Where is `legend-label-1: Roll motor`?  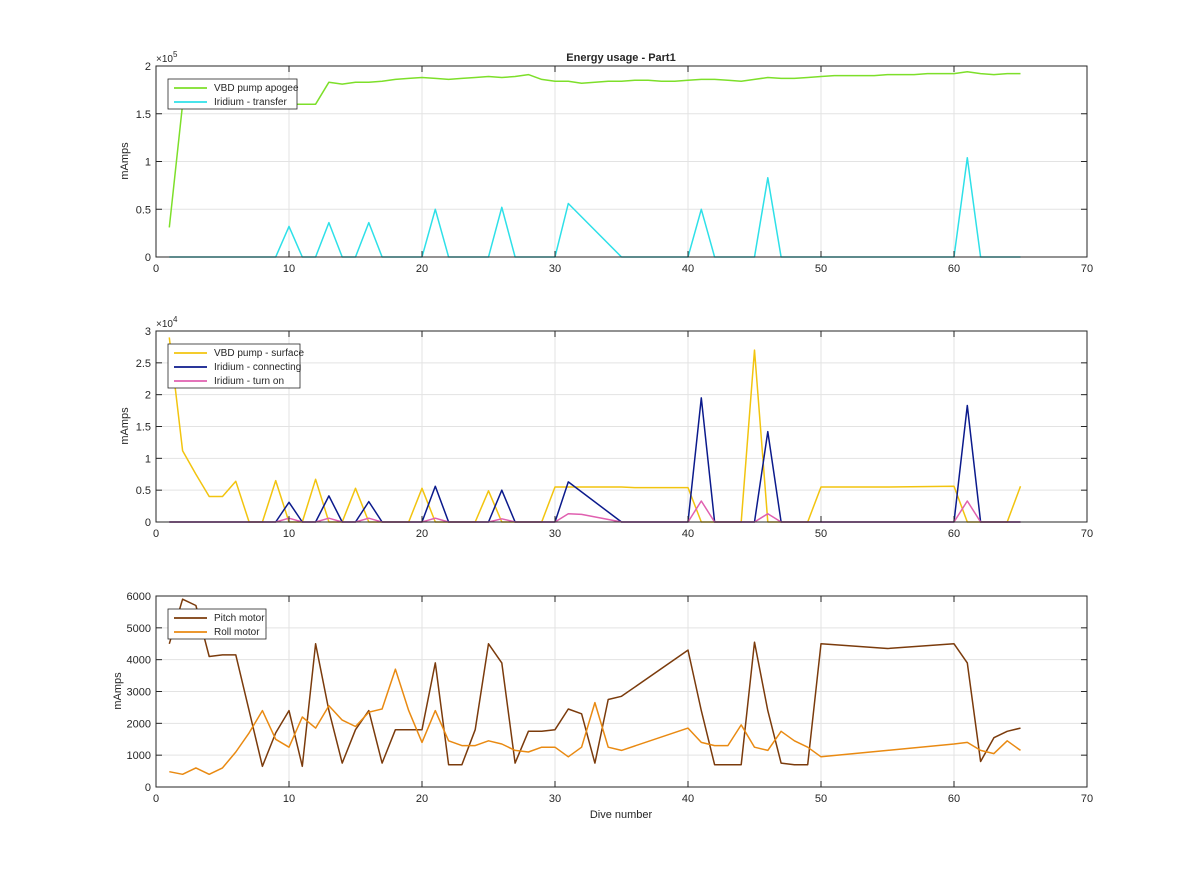 legend-label-1: Roll motor is located at coordinates (237, 632).